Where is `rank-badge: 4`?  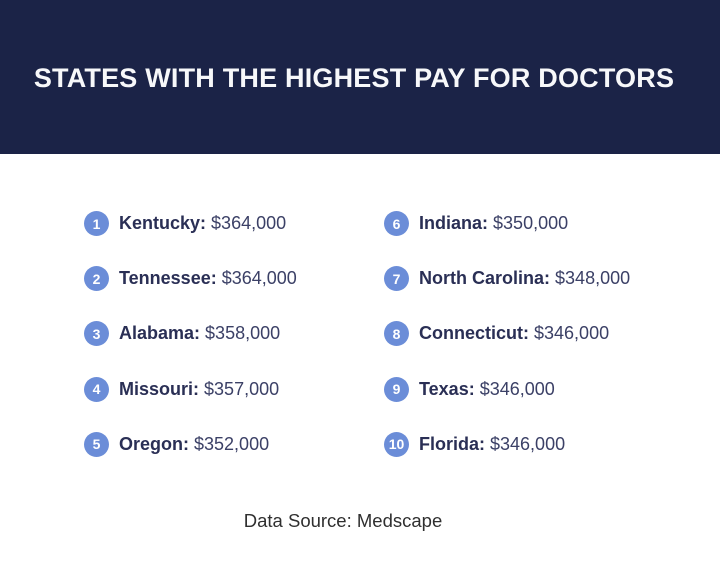
rank-badge: 4 is located at coordinates (96, 389).